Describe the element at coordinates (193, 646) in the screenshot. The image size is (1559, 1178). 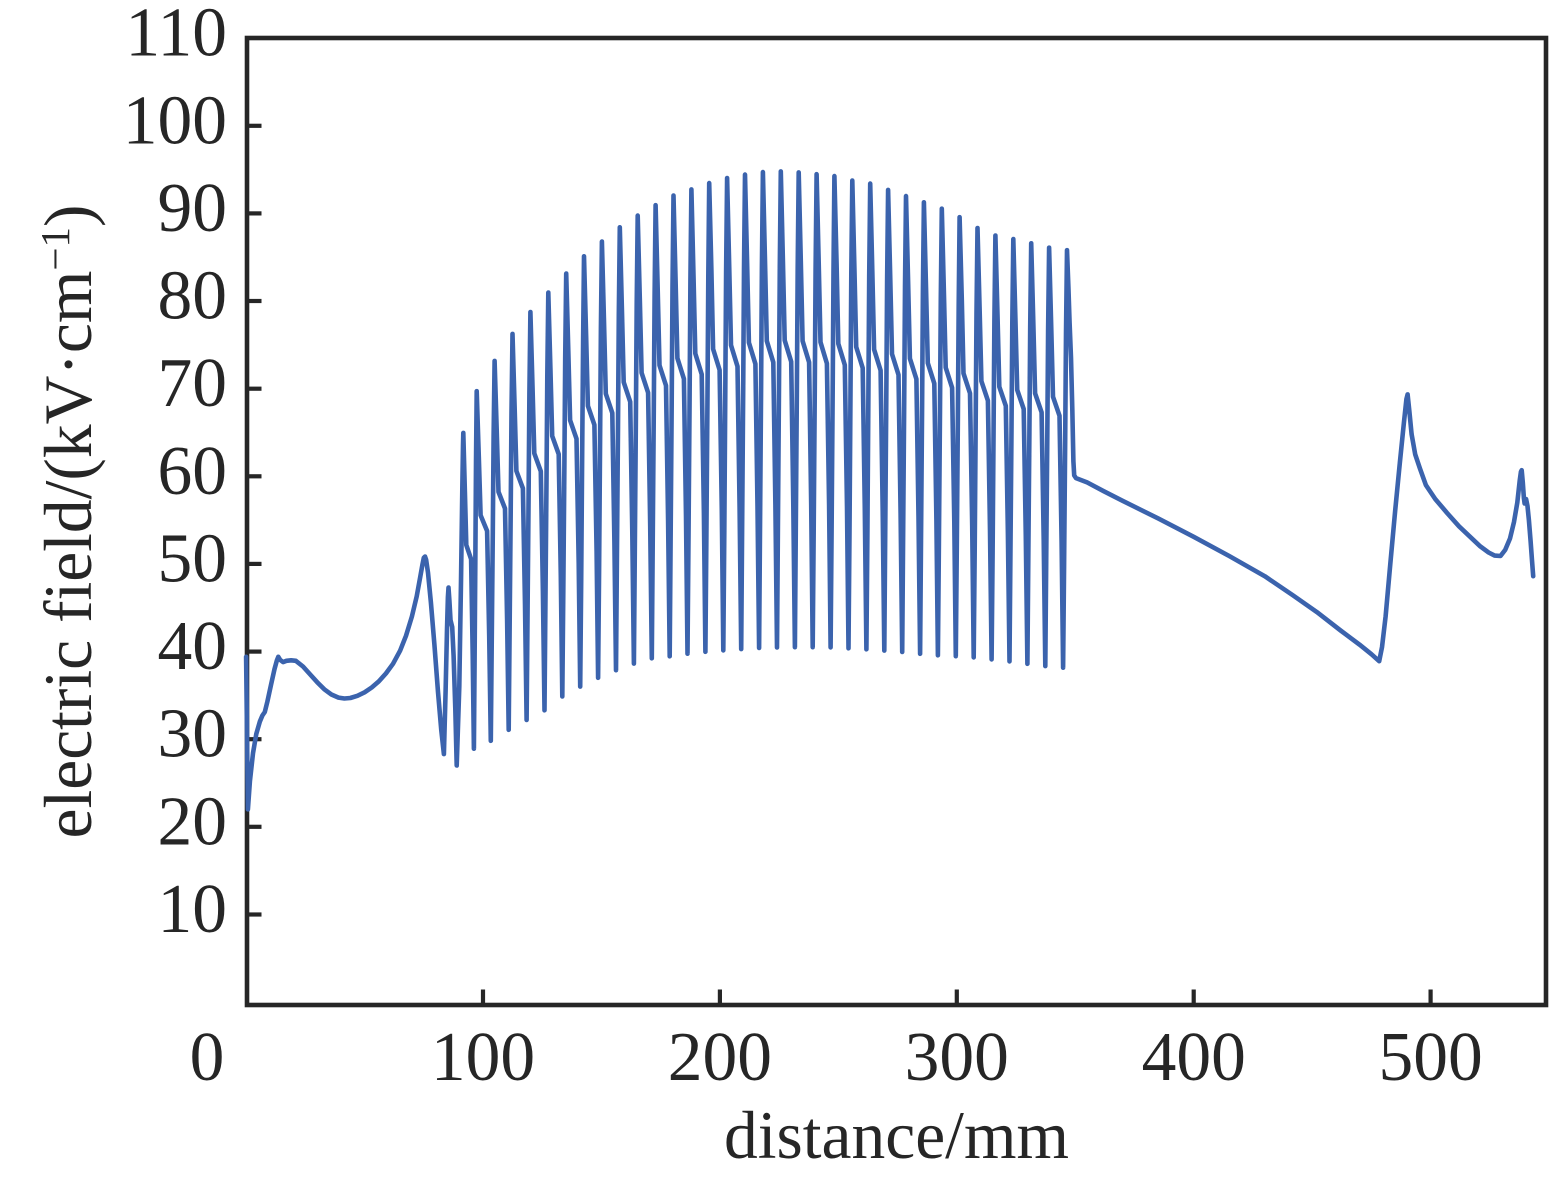
I see `svg-text: 40` at that location.